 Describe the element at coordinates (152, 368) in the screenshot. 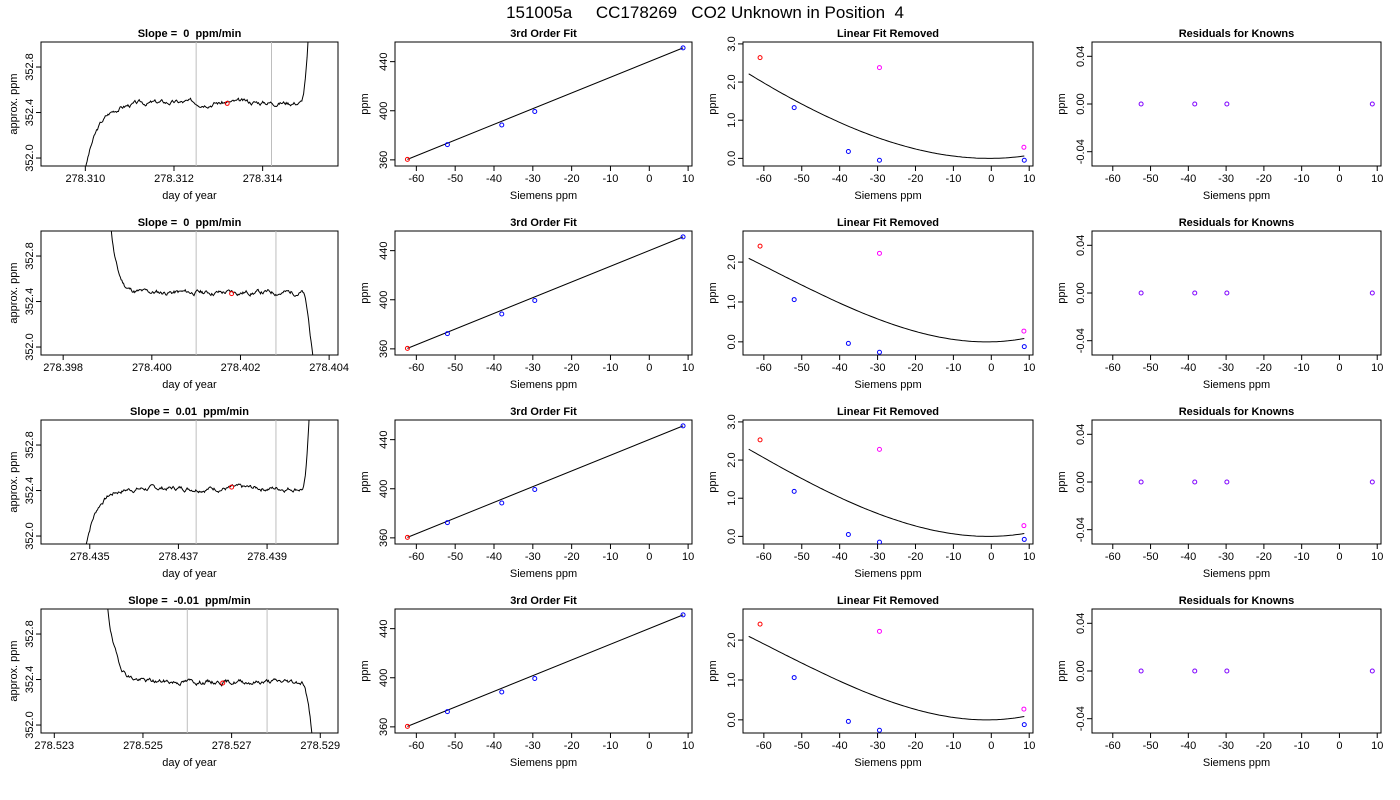

I see `x-tick-label: 278.400` at that location.